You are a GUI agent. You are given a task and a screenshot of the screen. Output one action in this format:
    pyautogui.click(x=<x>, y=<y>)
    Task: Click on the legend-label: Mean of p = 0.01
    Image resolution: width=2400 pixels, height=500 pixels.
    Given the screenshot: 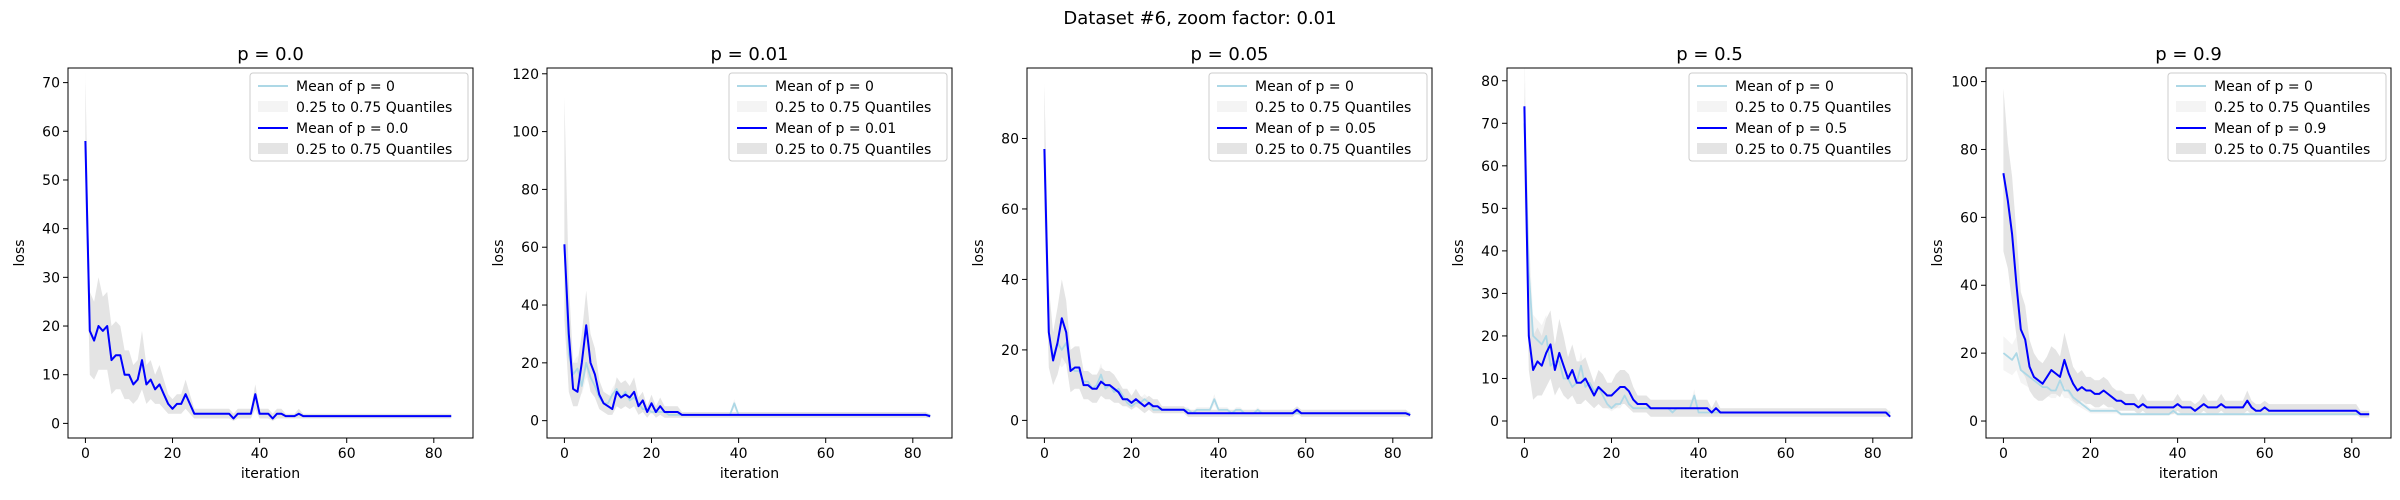 What is the action you would take?
    pyautogui.click(x=835, y=129)
    